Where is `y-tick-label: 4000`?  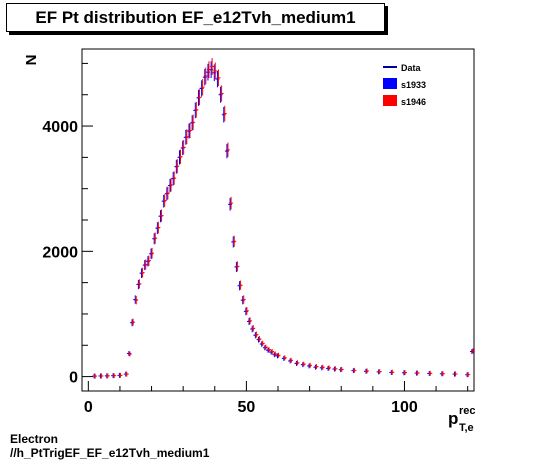
y-tick-label: 4000 is located at coordinates (60, 127).